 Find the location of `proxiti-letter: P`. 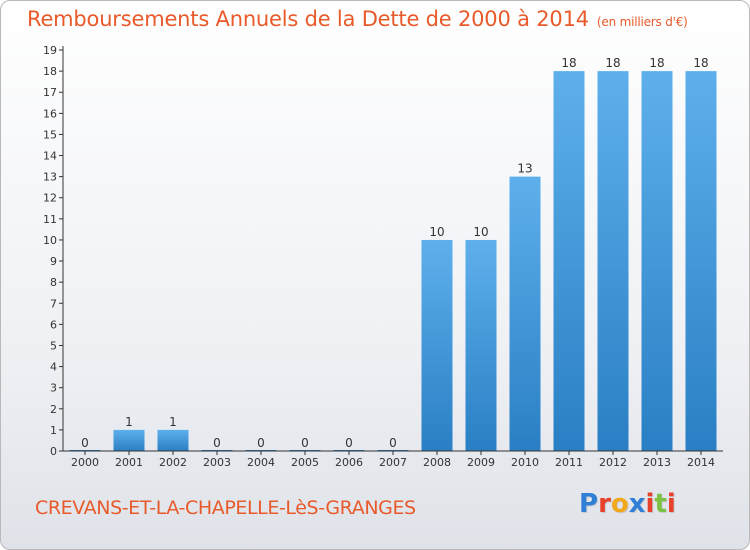

proxiti-letter: P is located at coordinates (589, 504).